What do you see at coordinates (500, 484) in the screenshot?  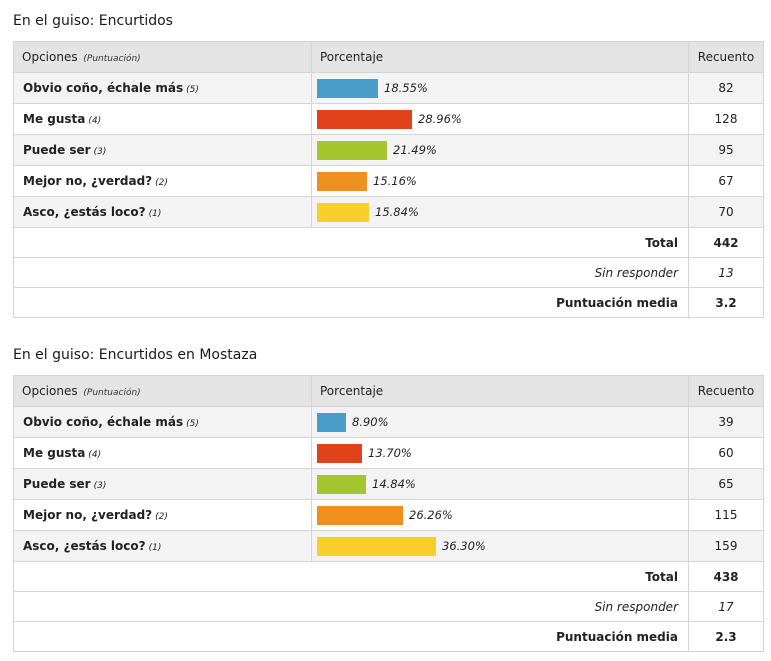 I see `percentage-cell: 14.84%` at bounding box center [500, 484].